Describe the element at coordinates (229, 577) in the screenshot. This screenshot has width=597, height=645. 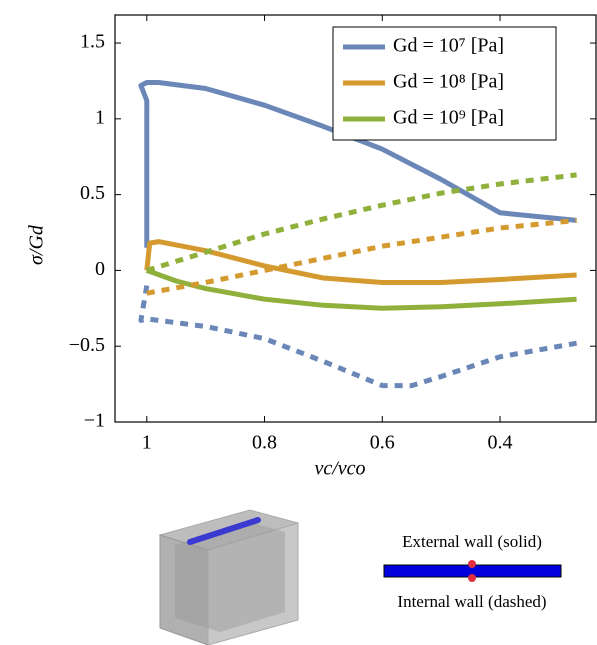
I see `cube` at that location.